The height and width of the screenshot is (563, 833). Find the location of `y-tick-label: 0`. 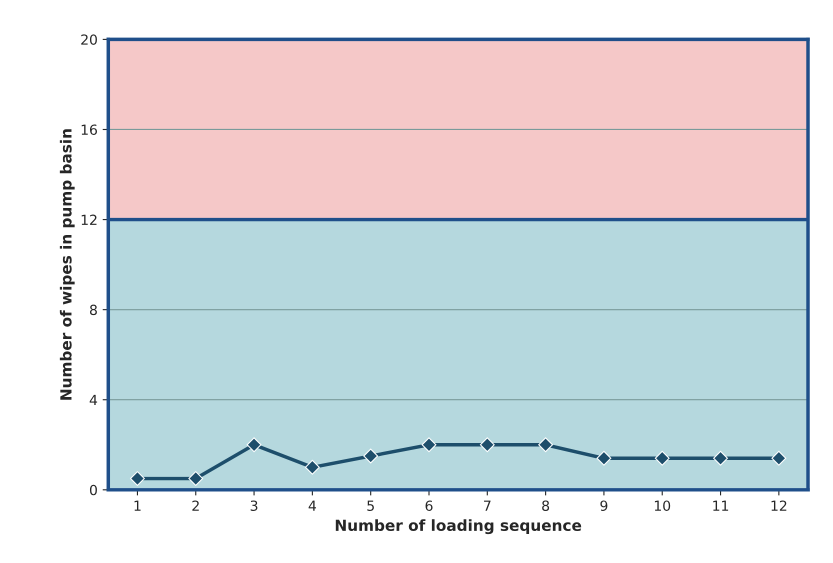

y-tick-label: 0 is located at coordinates (93, 490).